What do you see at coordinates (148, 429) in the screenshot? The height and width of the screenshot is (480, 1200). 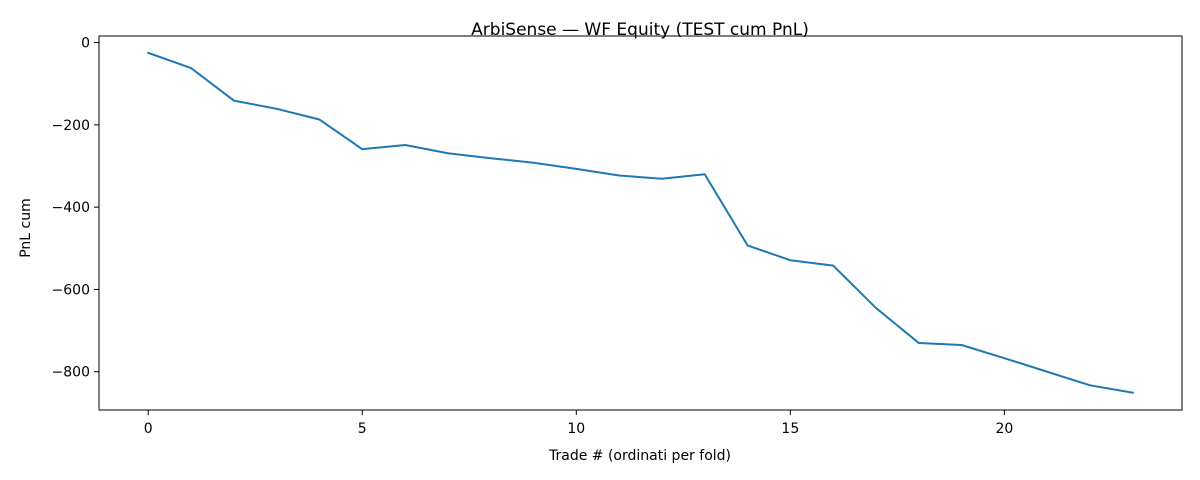 I see `x-tick-label: 0` at bounding box center [148, 429].